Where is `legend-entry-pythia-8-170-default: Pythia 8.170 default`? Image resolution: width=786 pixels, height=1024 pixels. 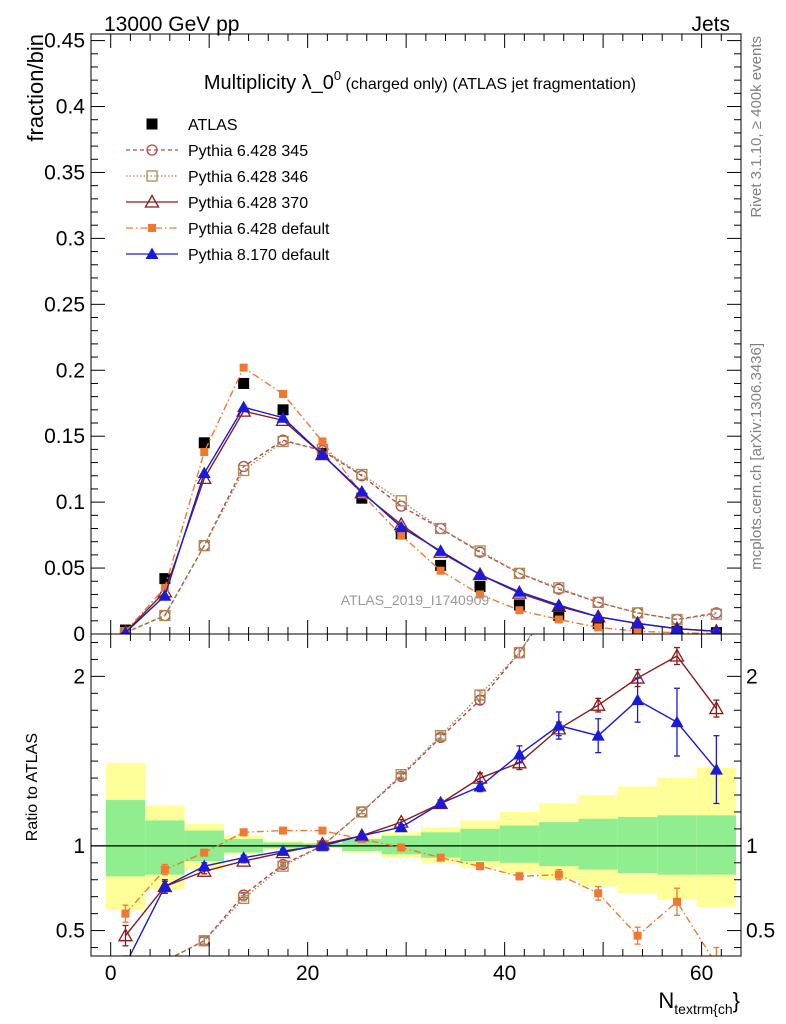 legend-entry-pythia-8-170-default: Pythia 8.170 default is located at coordinates (228, 255).